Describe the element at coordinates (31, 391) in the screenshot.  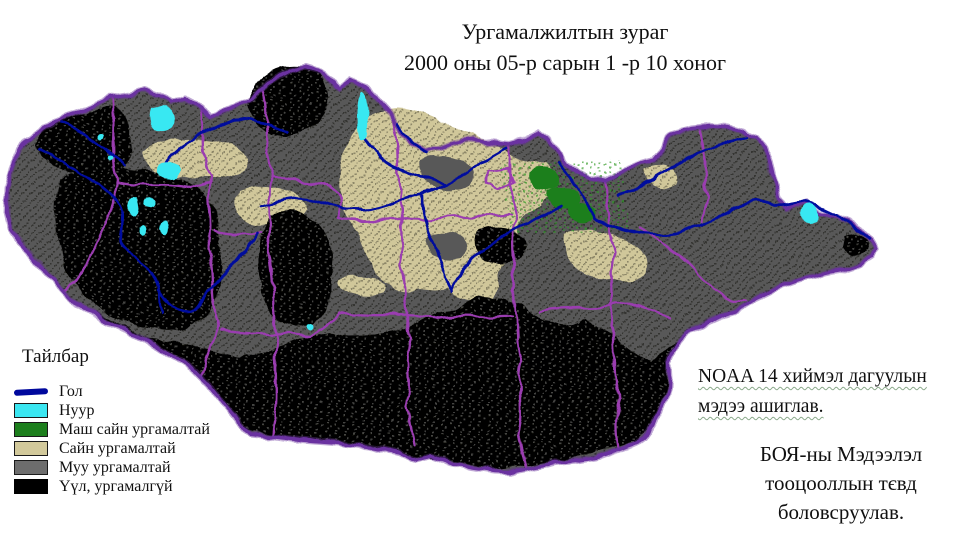
I see `river-line-swatch` at that location.